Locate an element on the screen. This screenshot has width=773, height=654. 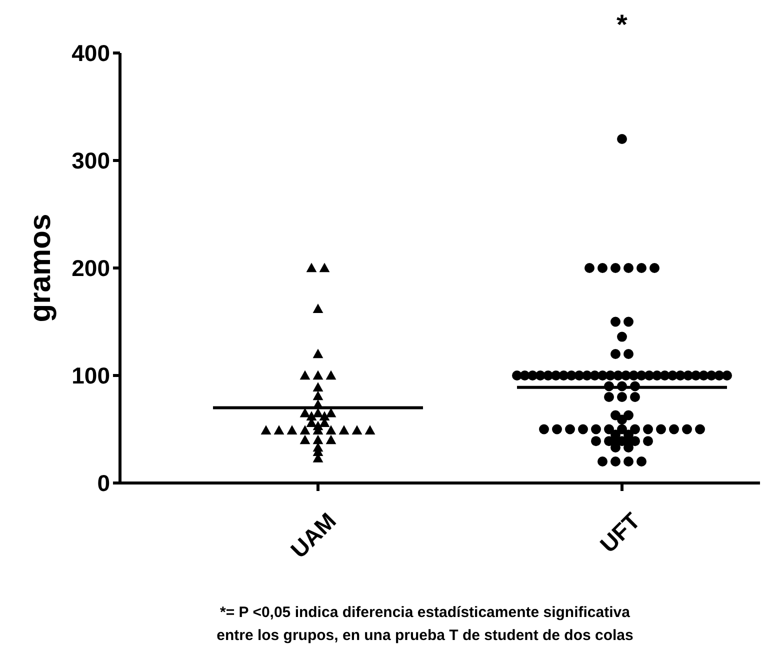
y-tick-label: 300 is located at coordinates (91, 161).